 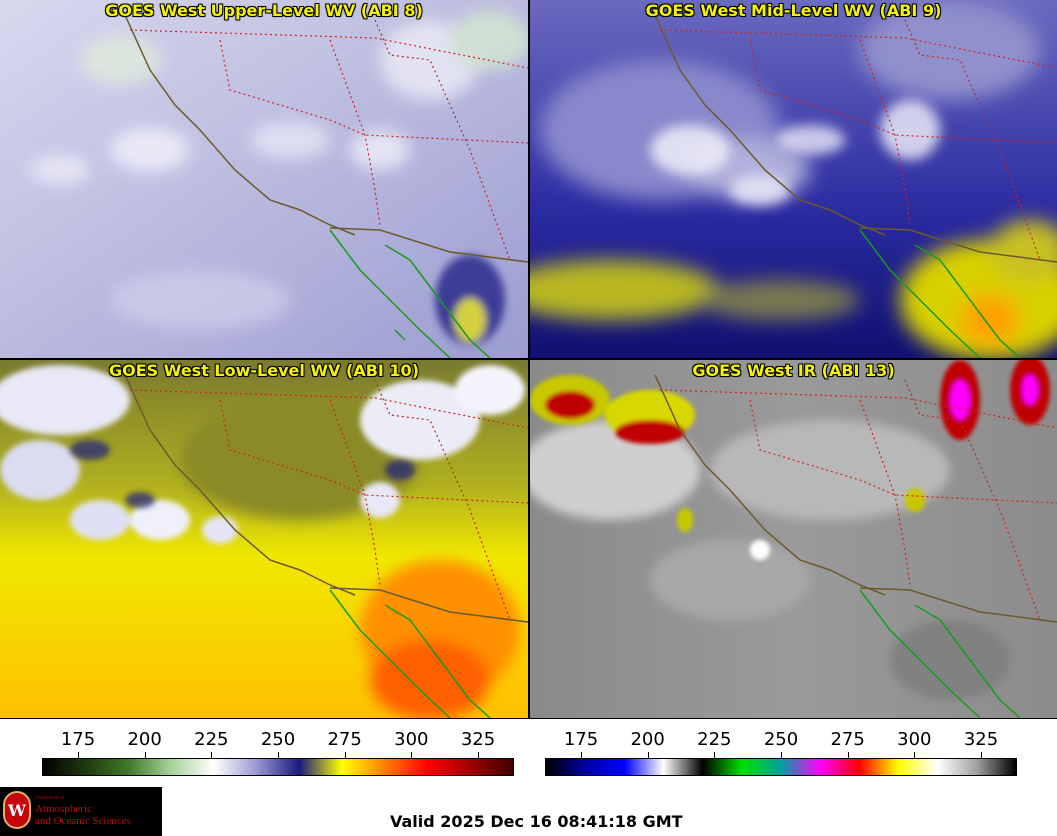 What do you see at coordinates (17, 810) in the screenshot?
I see `uw-seal-icon: W` at bounding box center [17, 810].